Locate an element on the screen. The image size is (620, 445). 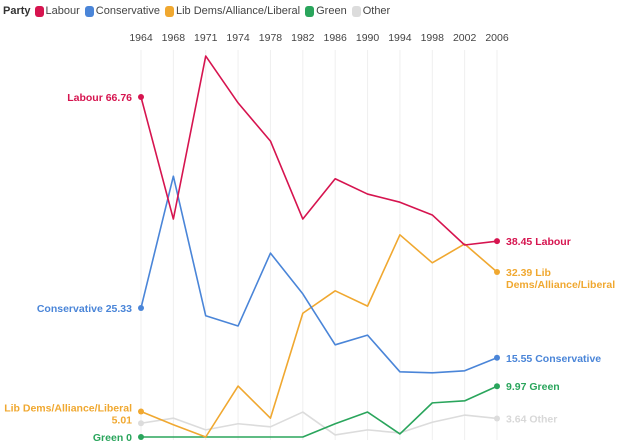
legend-label: Other is located at coordinates (376, 11).